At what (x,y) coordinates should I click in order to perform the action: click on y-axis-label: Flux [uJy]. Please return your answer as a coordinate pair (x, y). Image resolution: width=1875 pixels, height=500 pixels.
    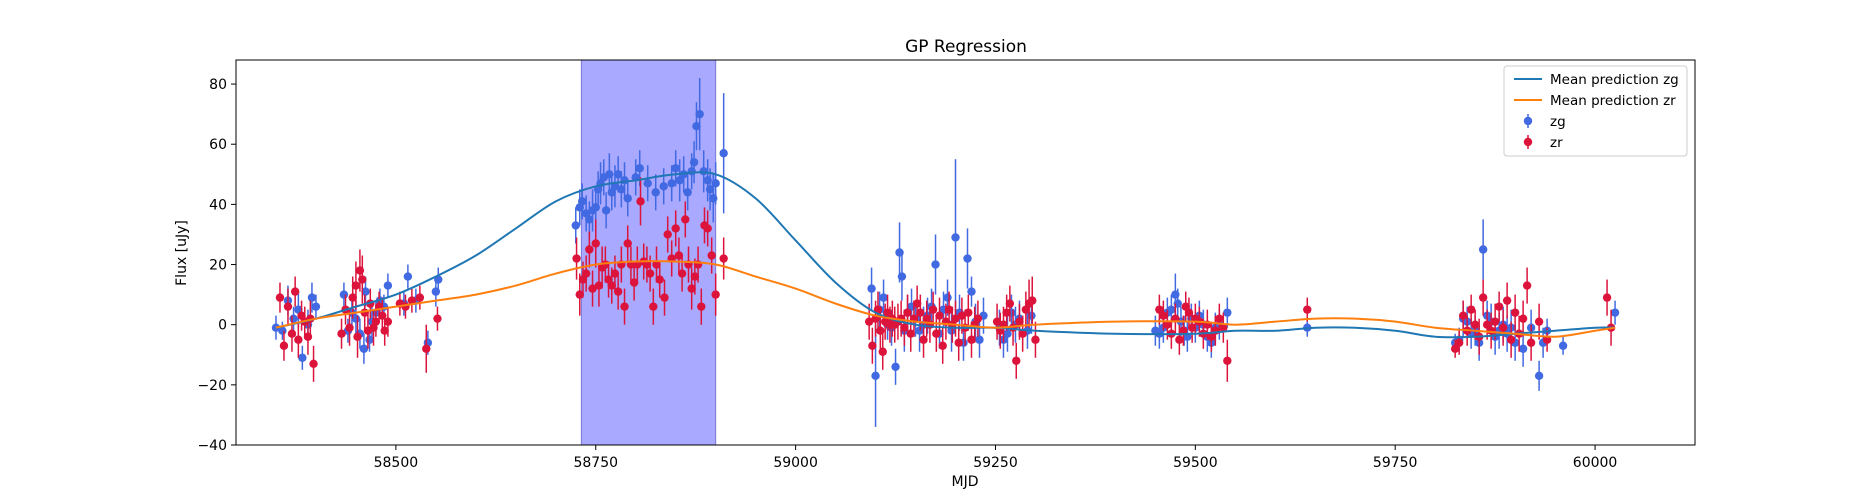
    Looking at the image, I should click on (182, 253).